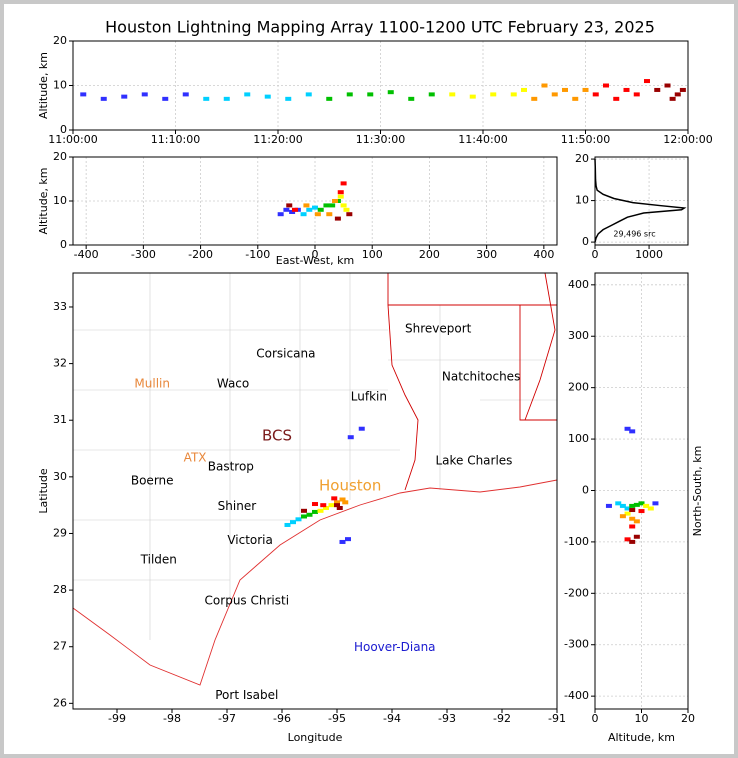 The image size is (738, 758). What do you see at coordinates (257, 254) in the screenshot?
I see `x-tick-label: -100` at bounding box center [257, 254].